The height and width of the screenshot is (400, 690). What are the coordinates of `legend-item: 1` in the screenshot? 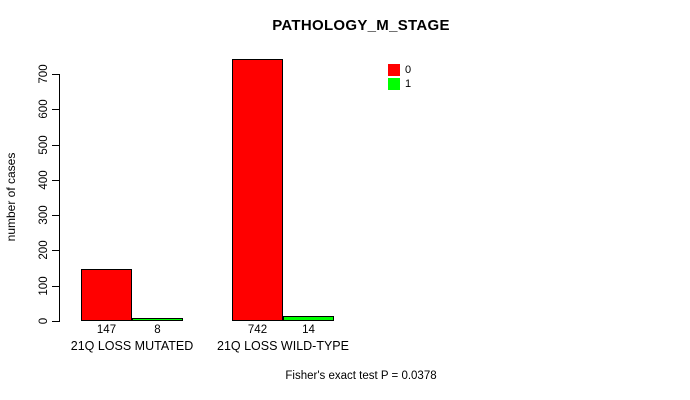 It's located at (399, 84).